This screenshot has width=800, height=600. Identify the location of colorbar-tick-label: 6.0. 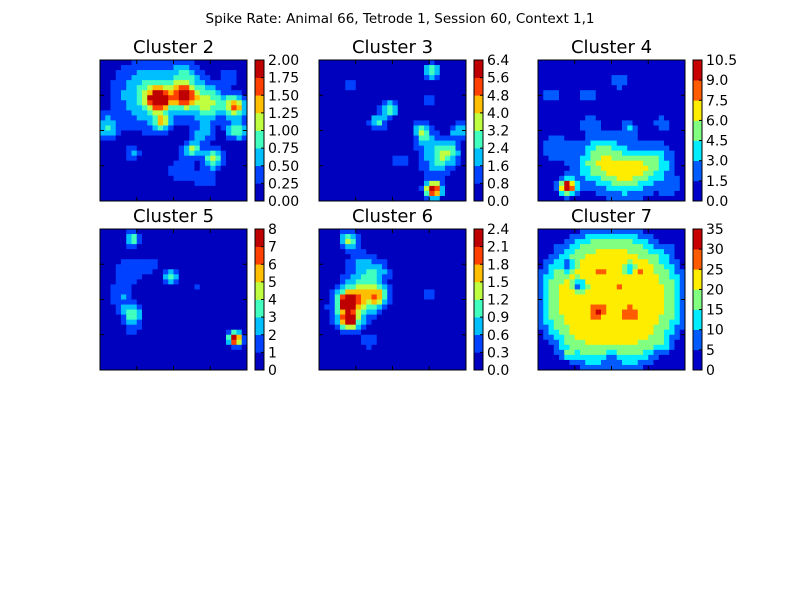
(717, 121).